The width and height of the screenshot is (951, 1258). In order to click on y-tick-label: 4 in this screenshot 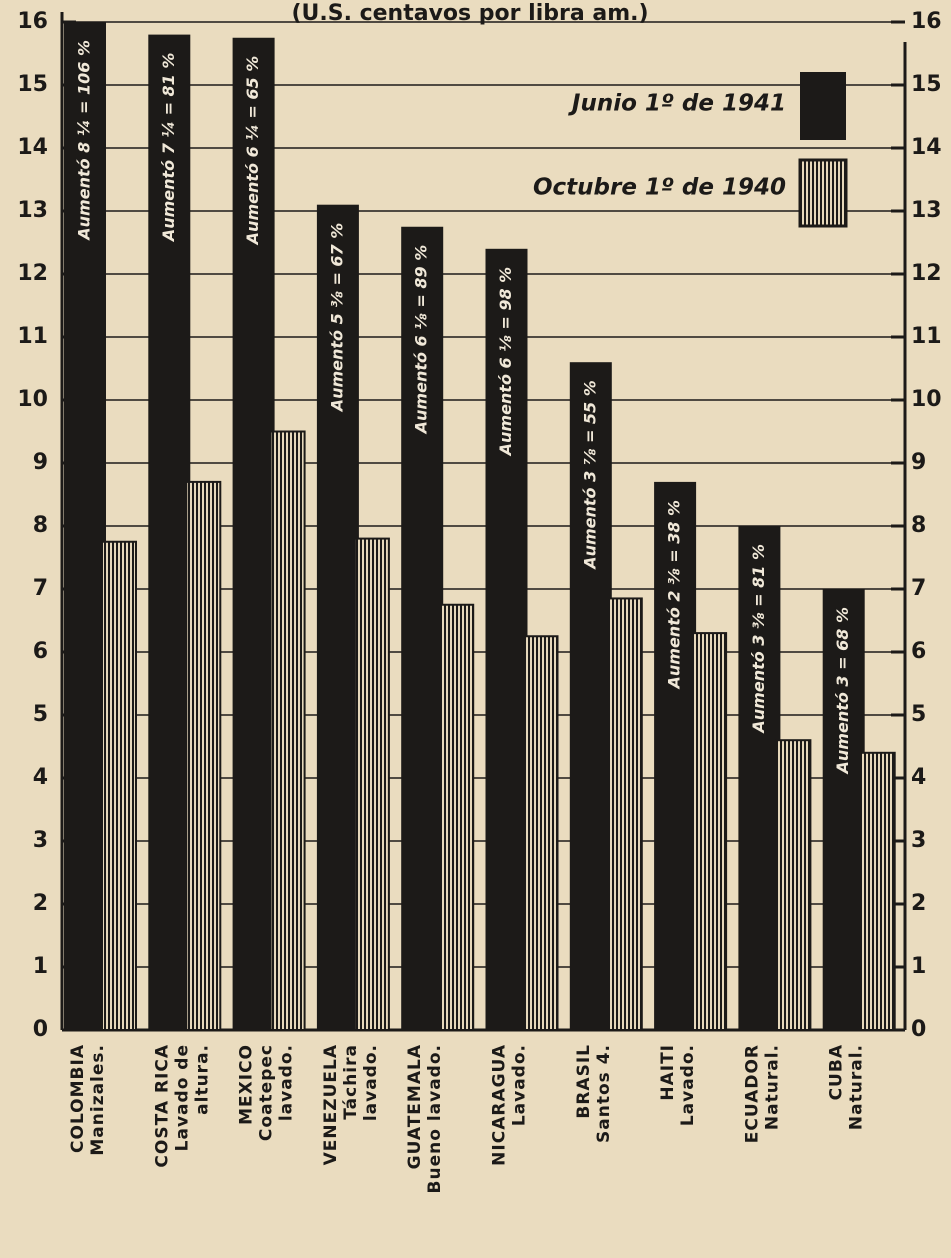, I will do `click(40, 777)`.